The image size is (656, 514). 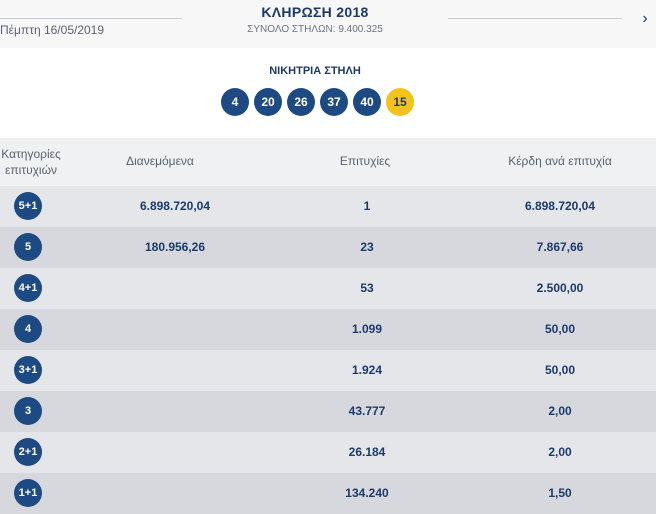 I want to click on winning-number-ball: 37, so click(x=334, y=102).